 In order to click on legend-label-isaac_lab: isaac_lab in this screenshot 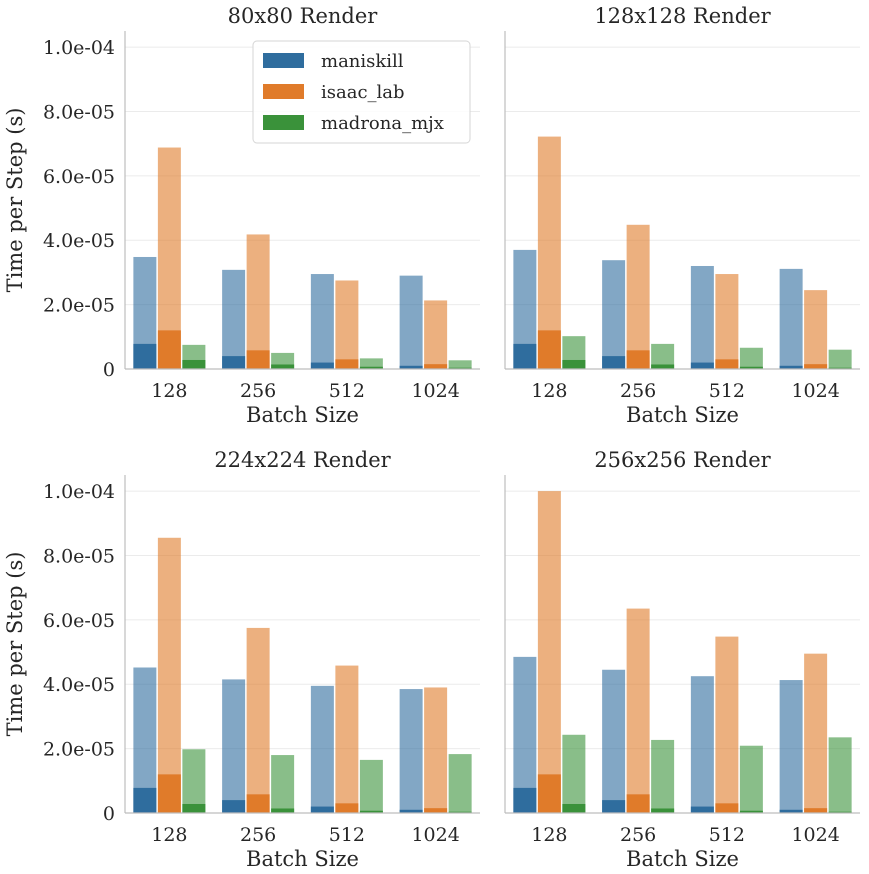, I will do `click(363, 92)`.